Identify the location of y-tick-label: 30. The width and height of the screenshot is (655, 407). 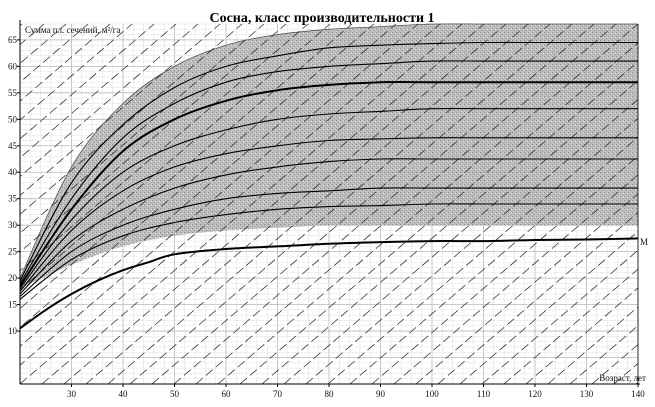
(13, 225).